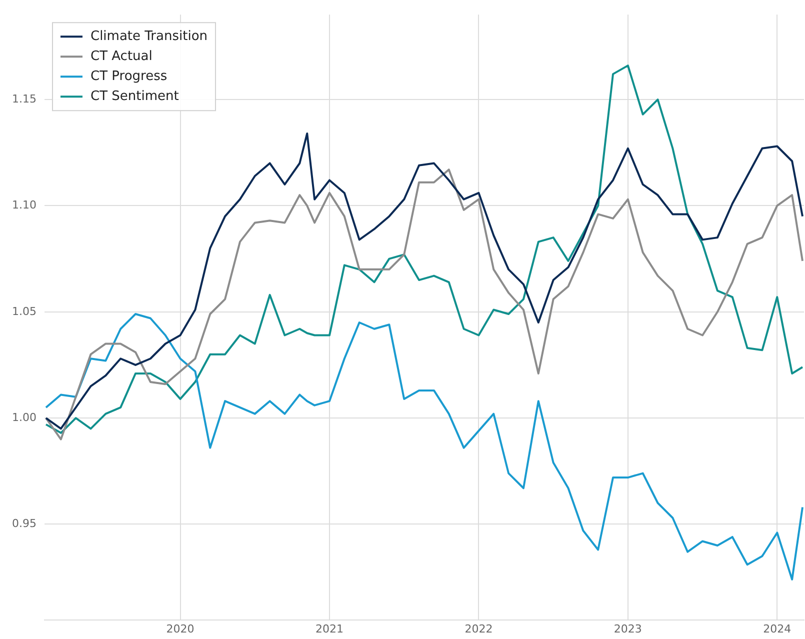 This screenshot has width=805, height=639. I want to click on x-tick-label: 2021, so click(329, 629).